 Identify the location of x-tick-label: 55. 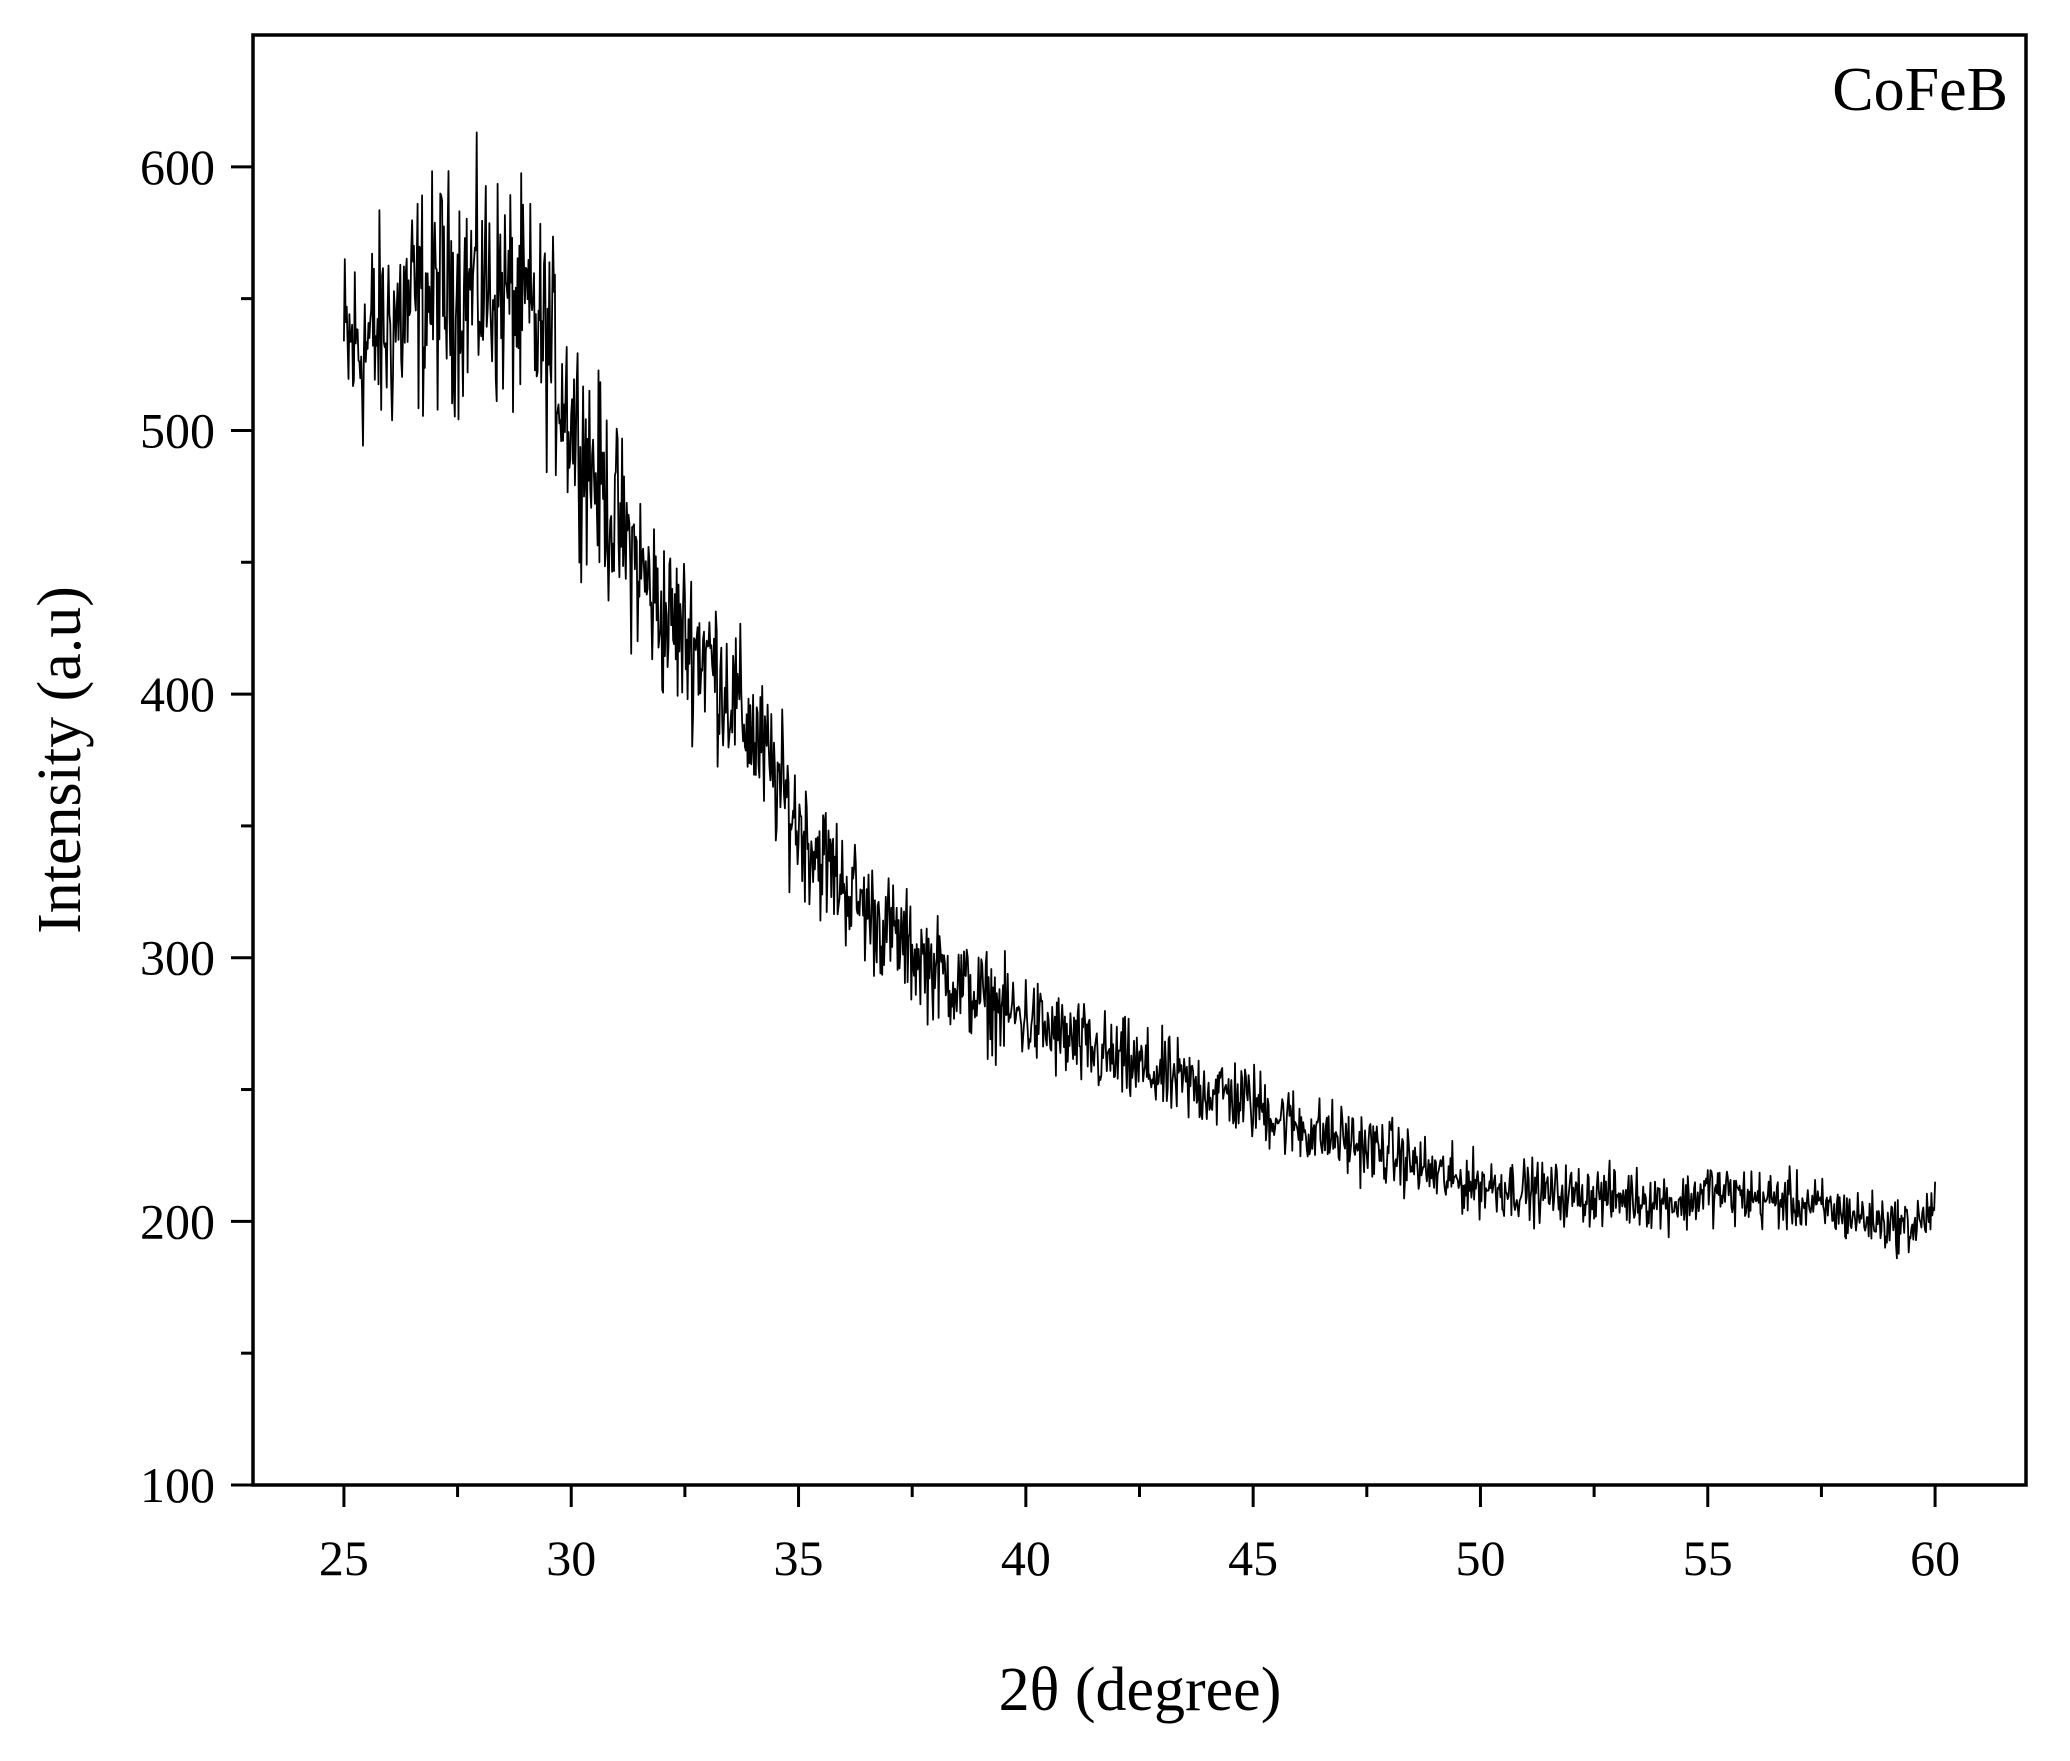
(1708, 1558).